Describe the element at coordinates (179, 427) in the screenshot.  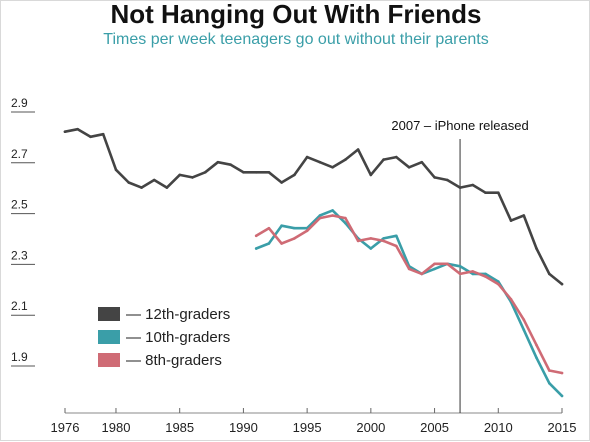
I see `x-tick-label-2: 1985` at that location.